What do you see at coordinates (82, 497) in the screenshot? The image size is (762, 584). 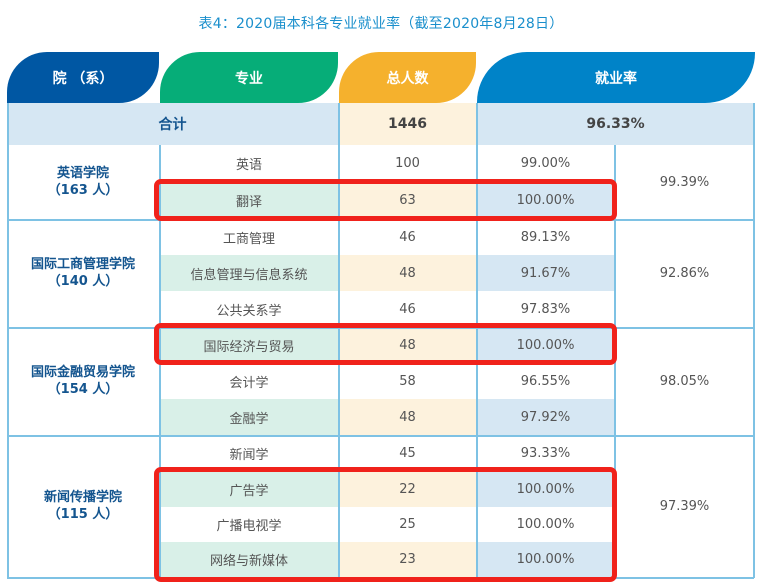 I see `college-name: 新闻传播学院` at bounding box center [82, 497].